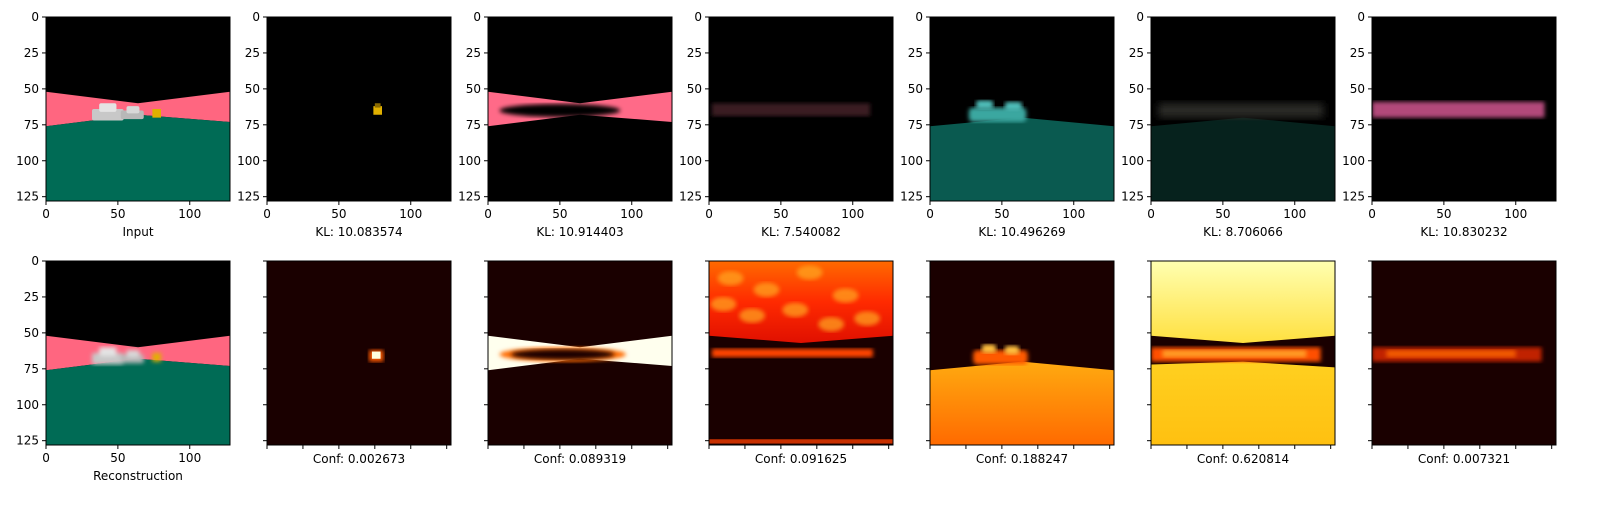 The image size is (1609, 509). What do you see at coordinates (359, 459) in the screenshot?
I see `panel-caption: Conf: 0.002673` at bounding box center [359, 459].